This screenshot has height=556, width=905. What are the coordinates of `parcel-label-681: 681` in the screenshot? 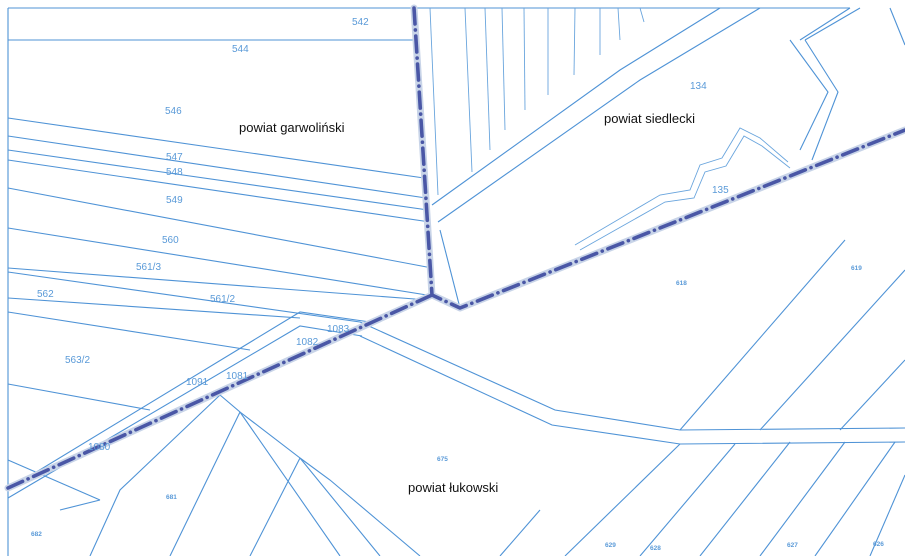 It's located at (171, 497).